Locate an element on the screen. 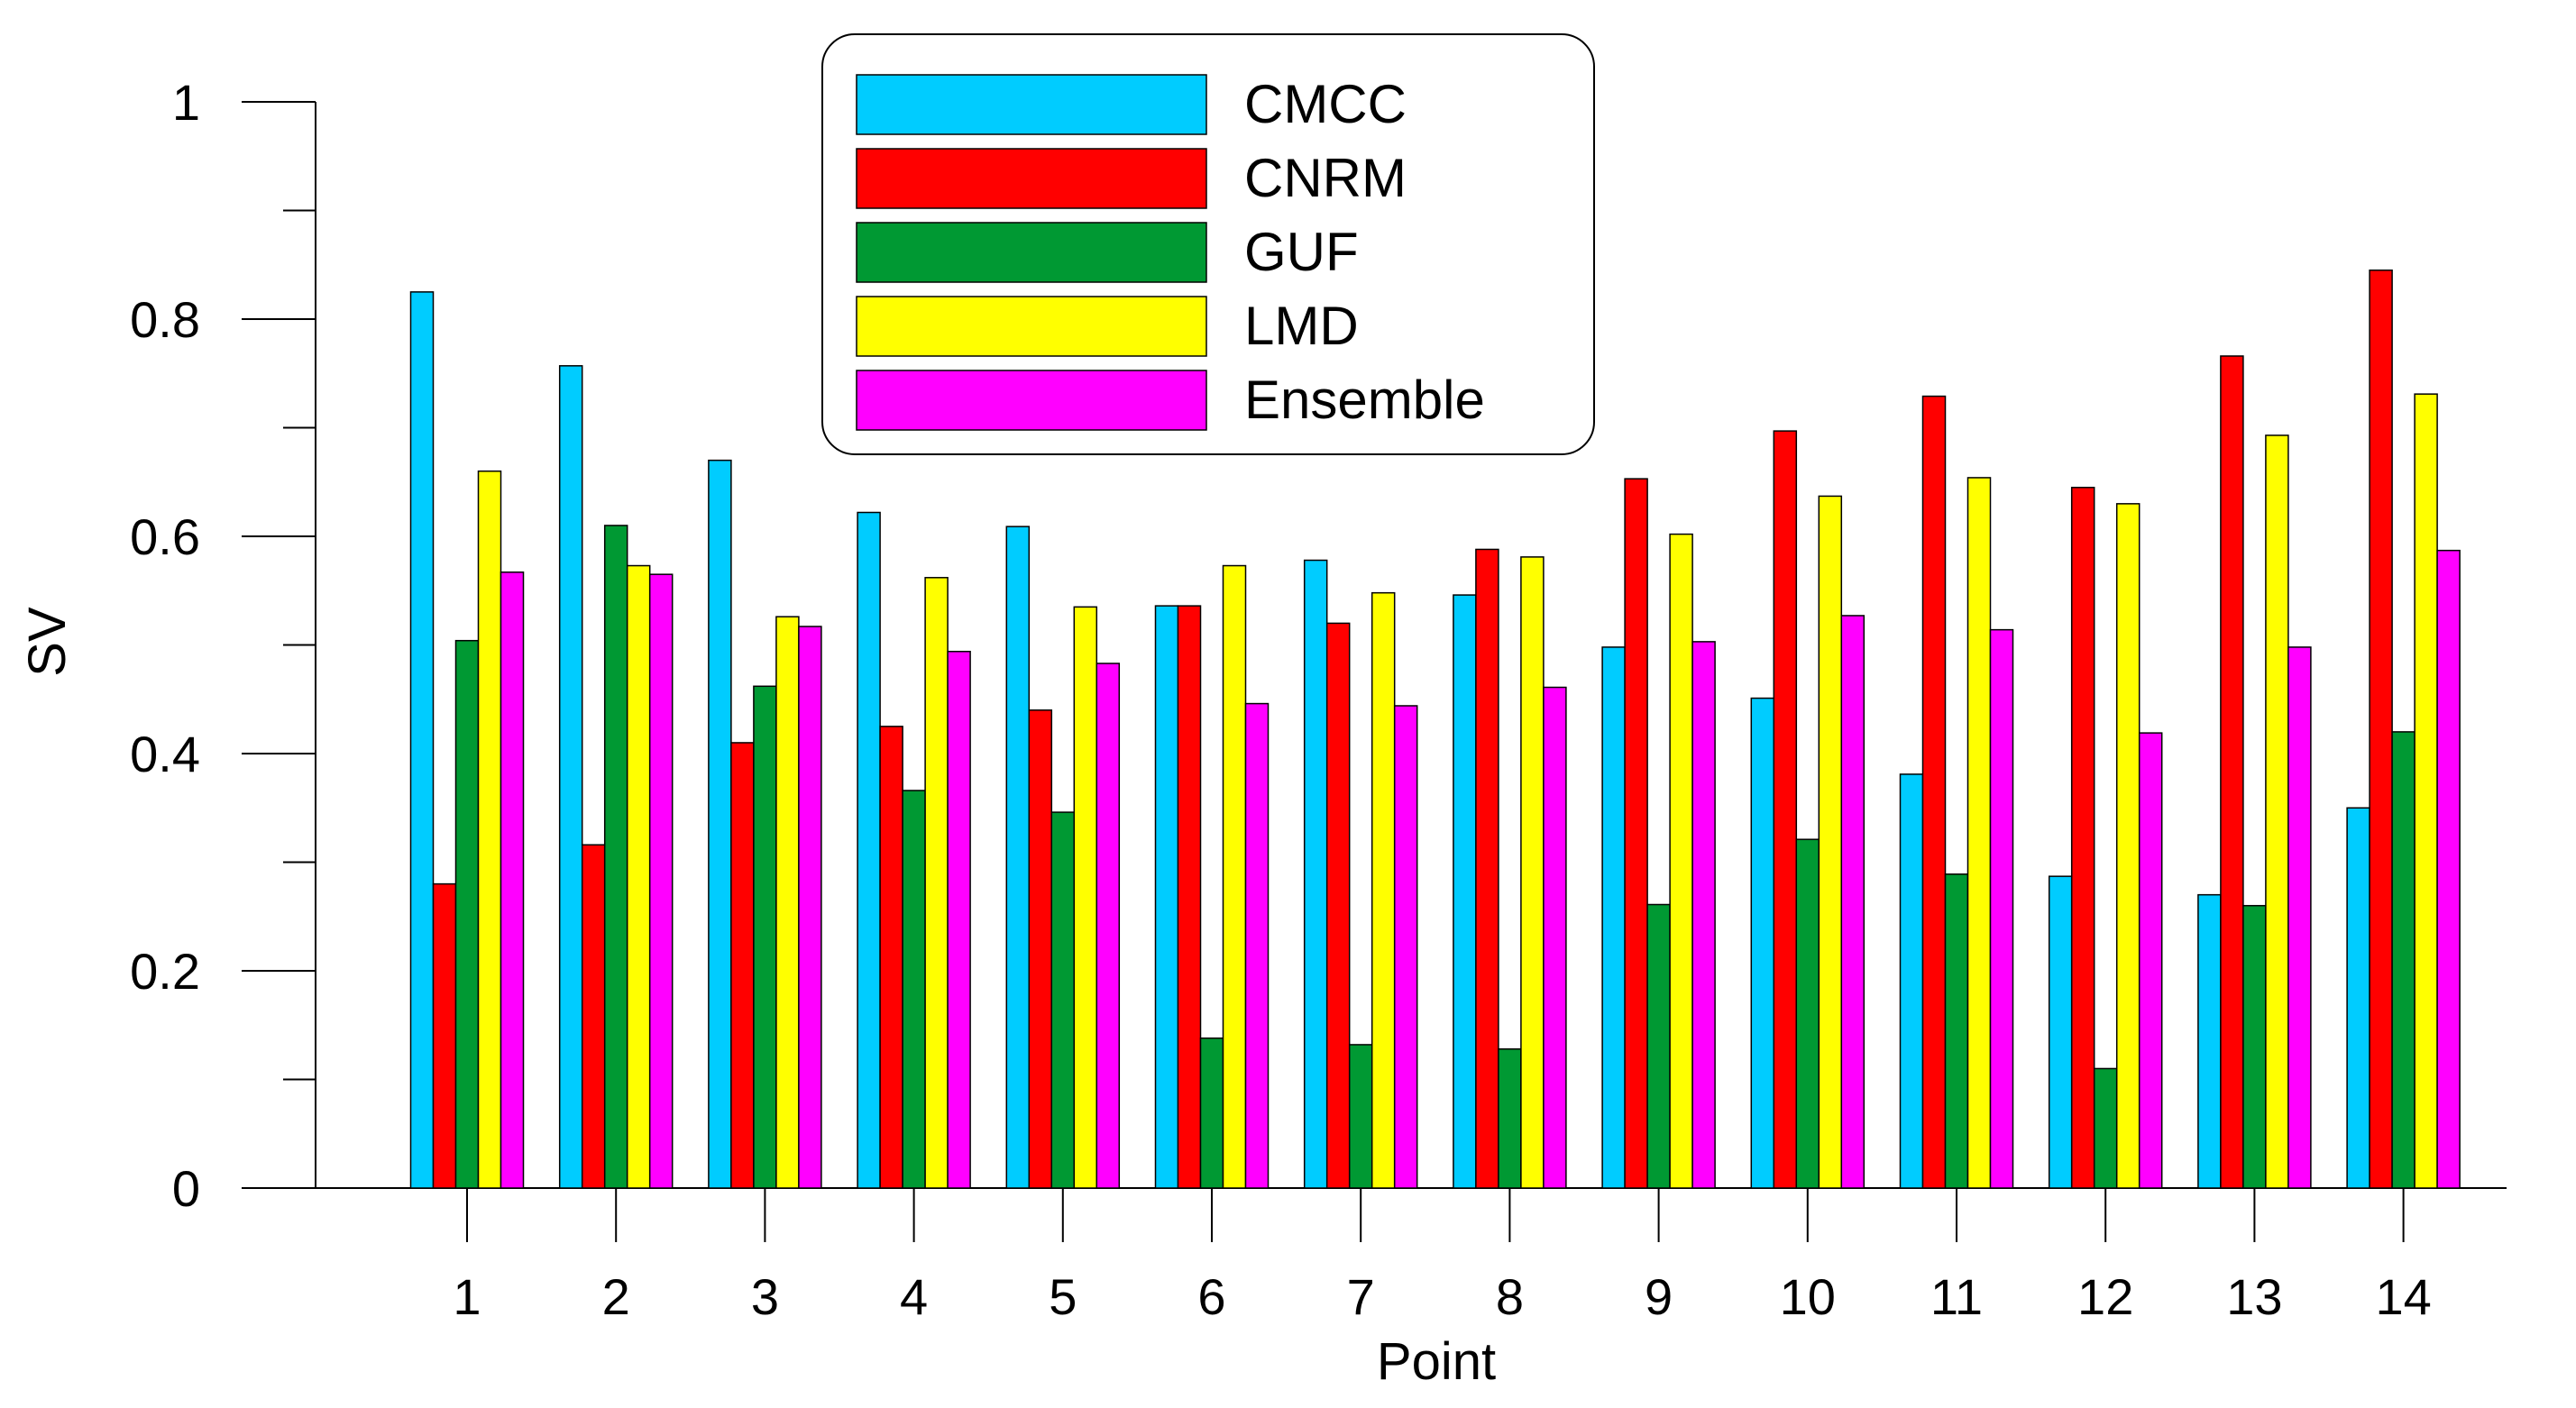  y-tick-label: 0.4 is located at coordinates (165, 754).